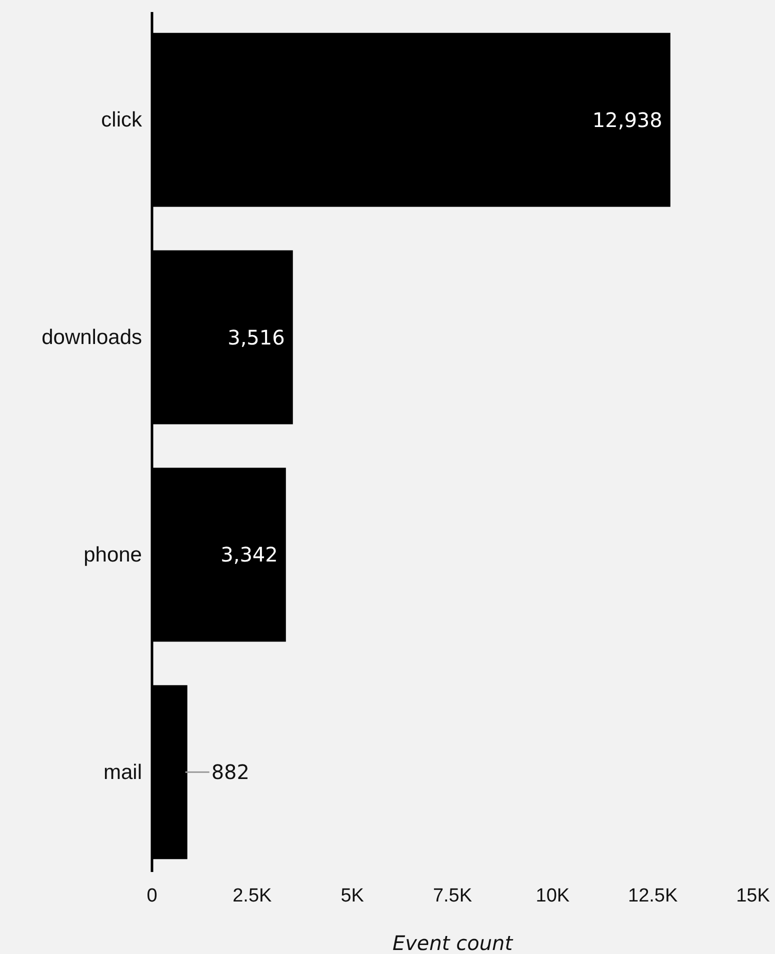 The image size is (775, 954). Describe the element at coordinates (122, 772) in the screenshot. I see `y-tick-label: mail` at that location.